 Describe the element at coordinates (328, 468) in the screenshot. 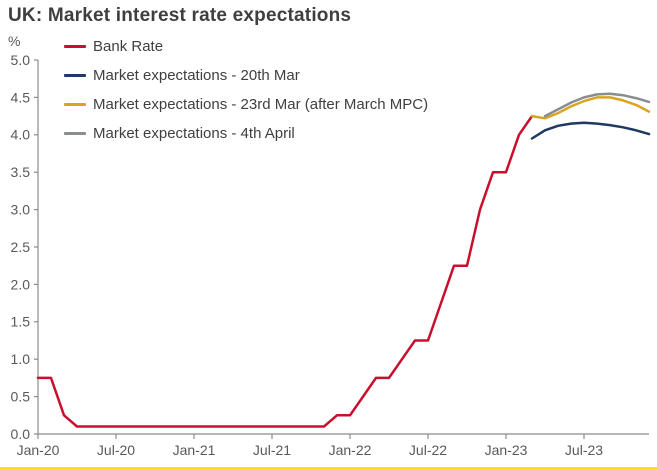

I see `bottom-accent-rule` at that location.